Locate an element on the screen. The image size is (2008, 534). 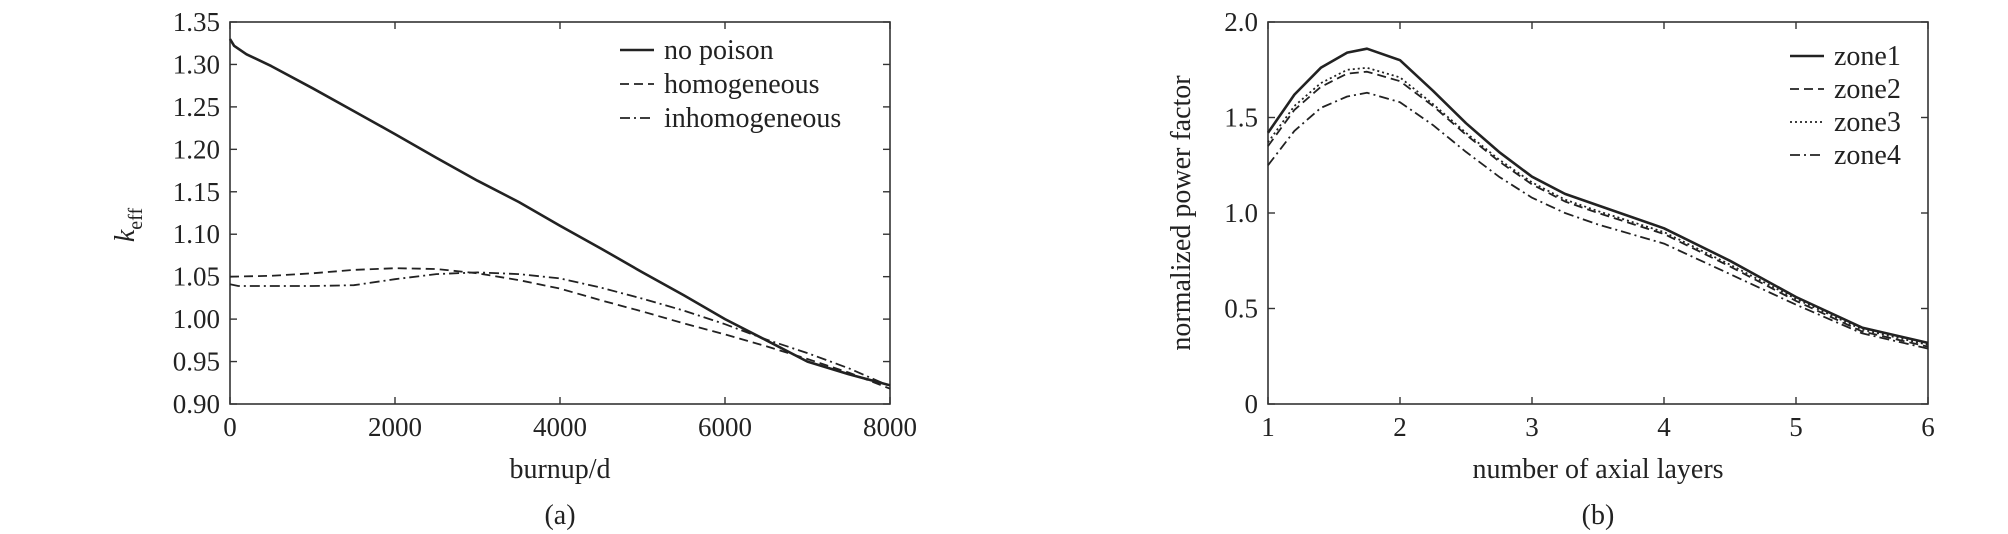
y-tick-label: 1.10 is located at coordinates (196, 234).